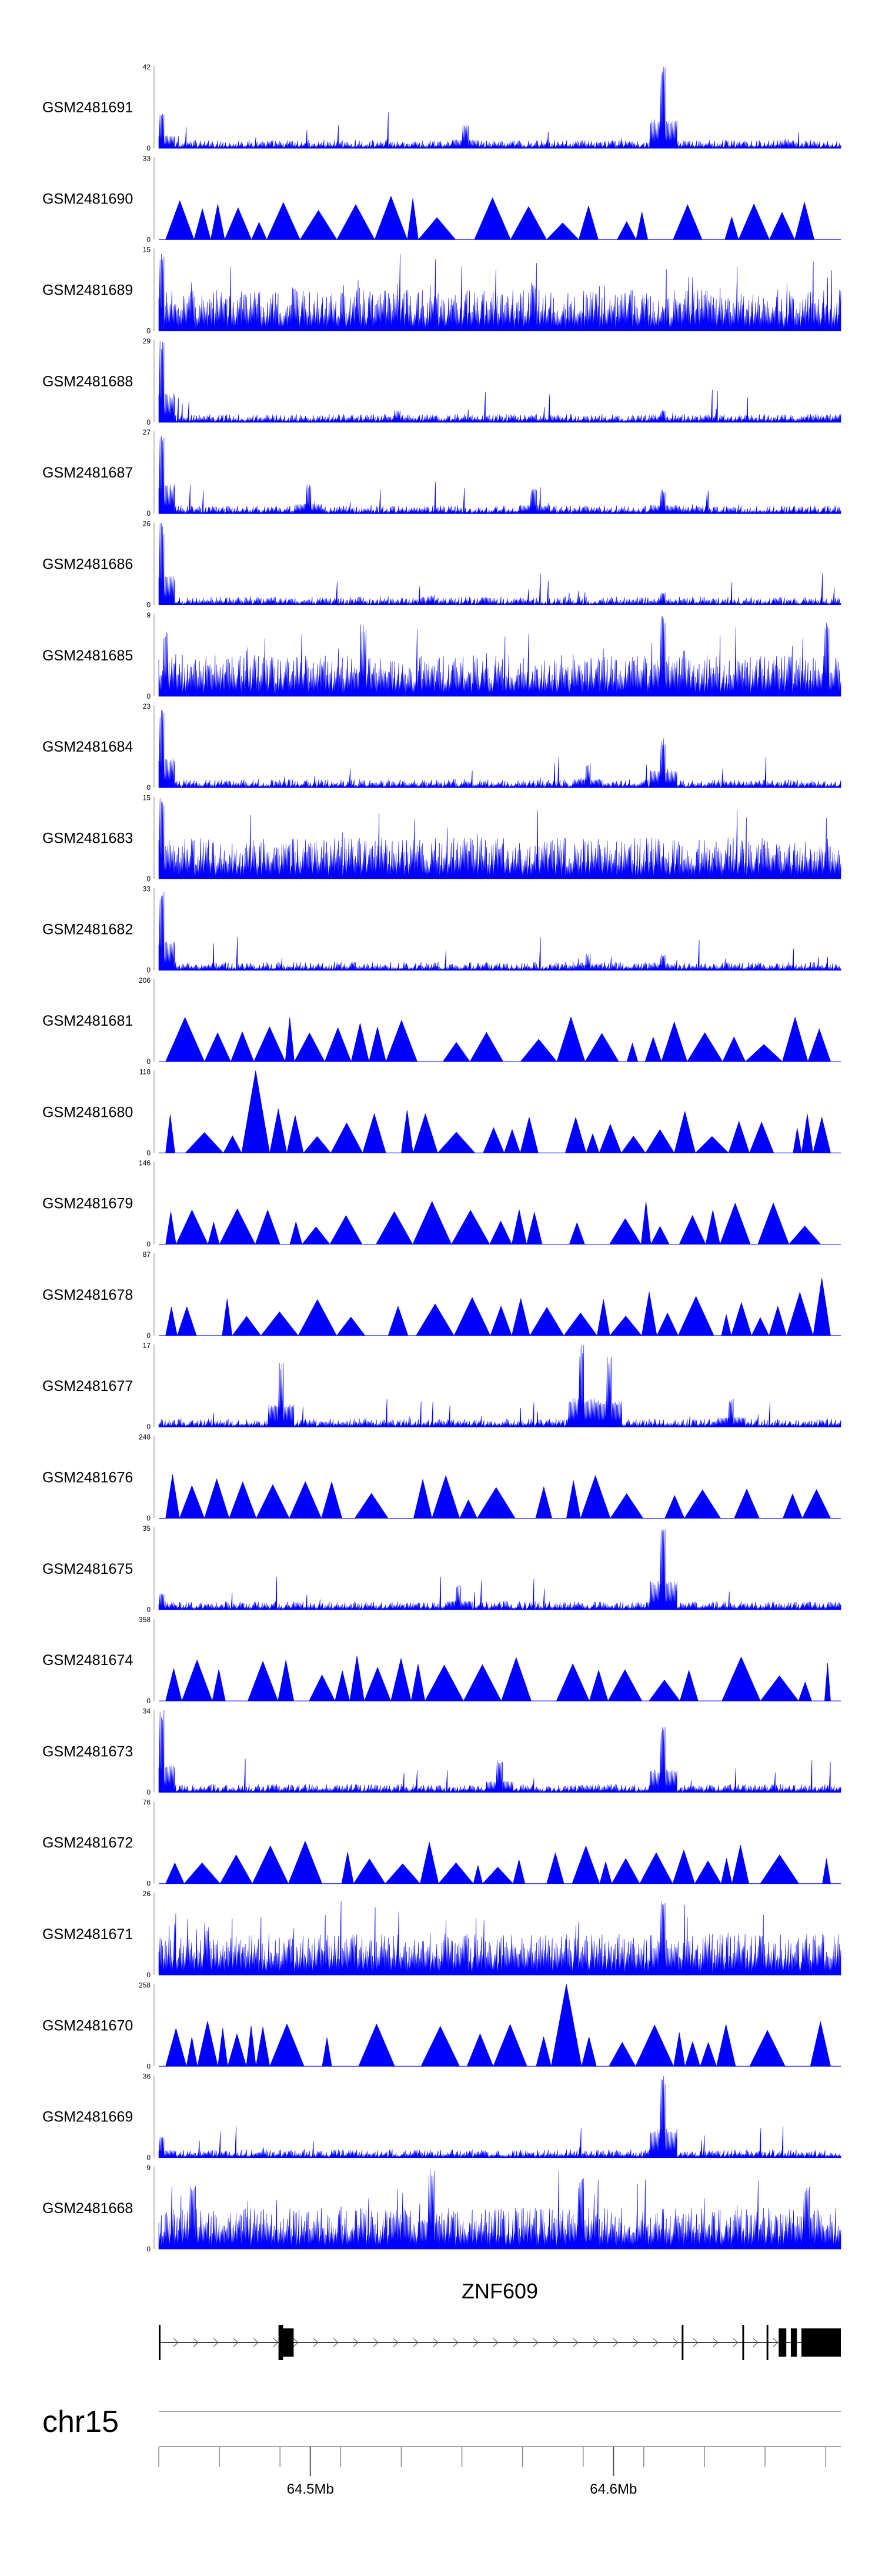 The width and height of the screenshot is (882, 2576). What do you see at coordinates (87, 1386) in the screenshot?
I see `track-label: GSM2481677` at bounding box center [87, 1386].